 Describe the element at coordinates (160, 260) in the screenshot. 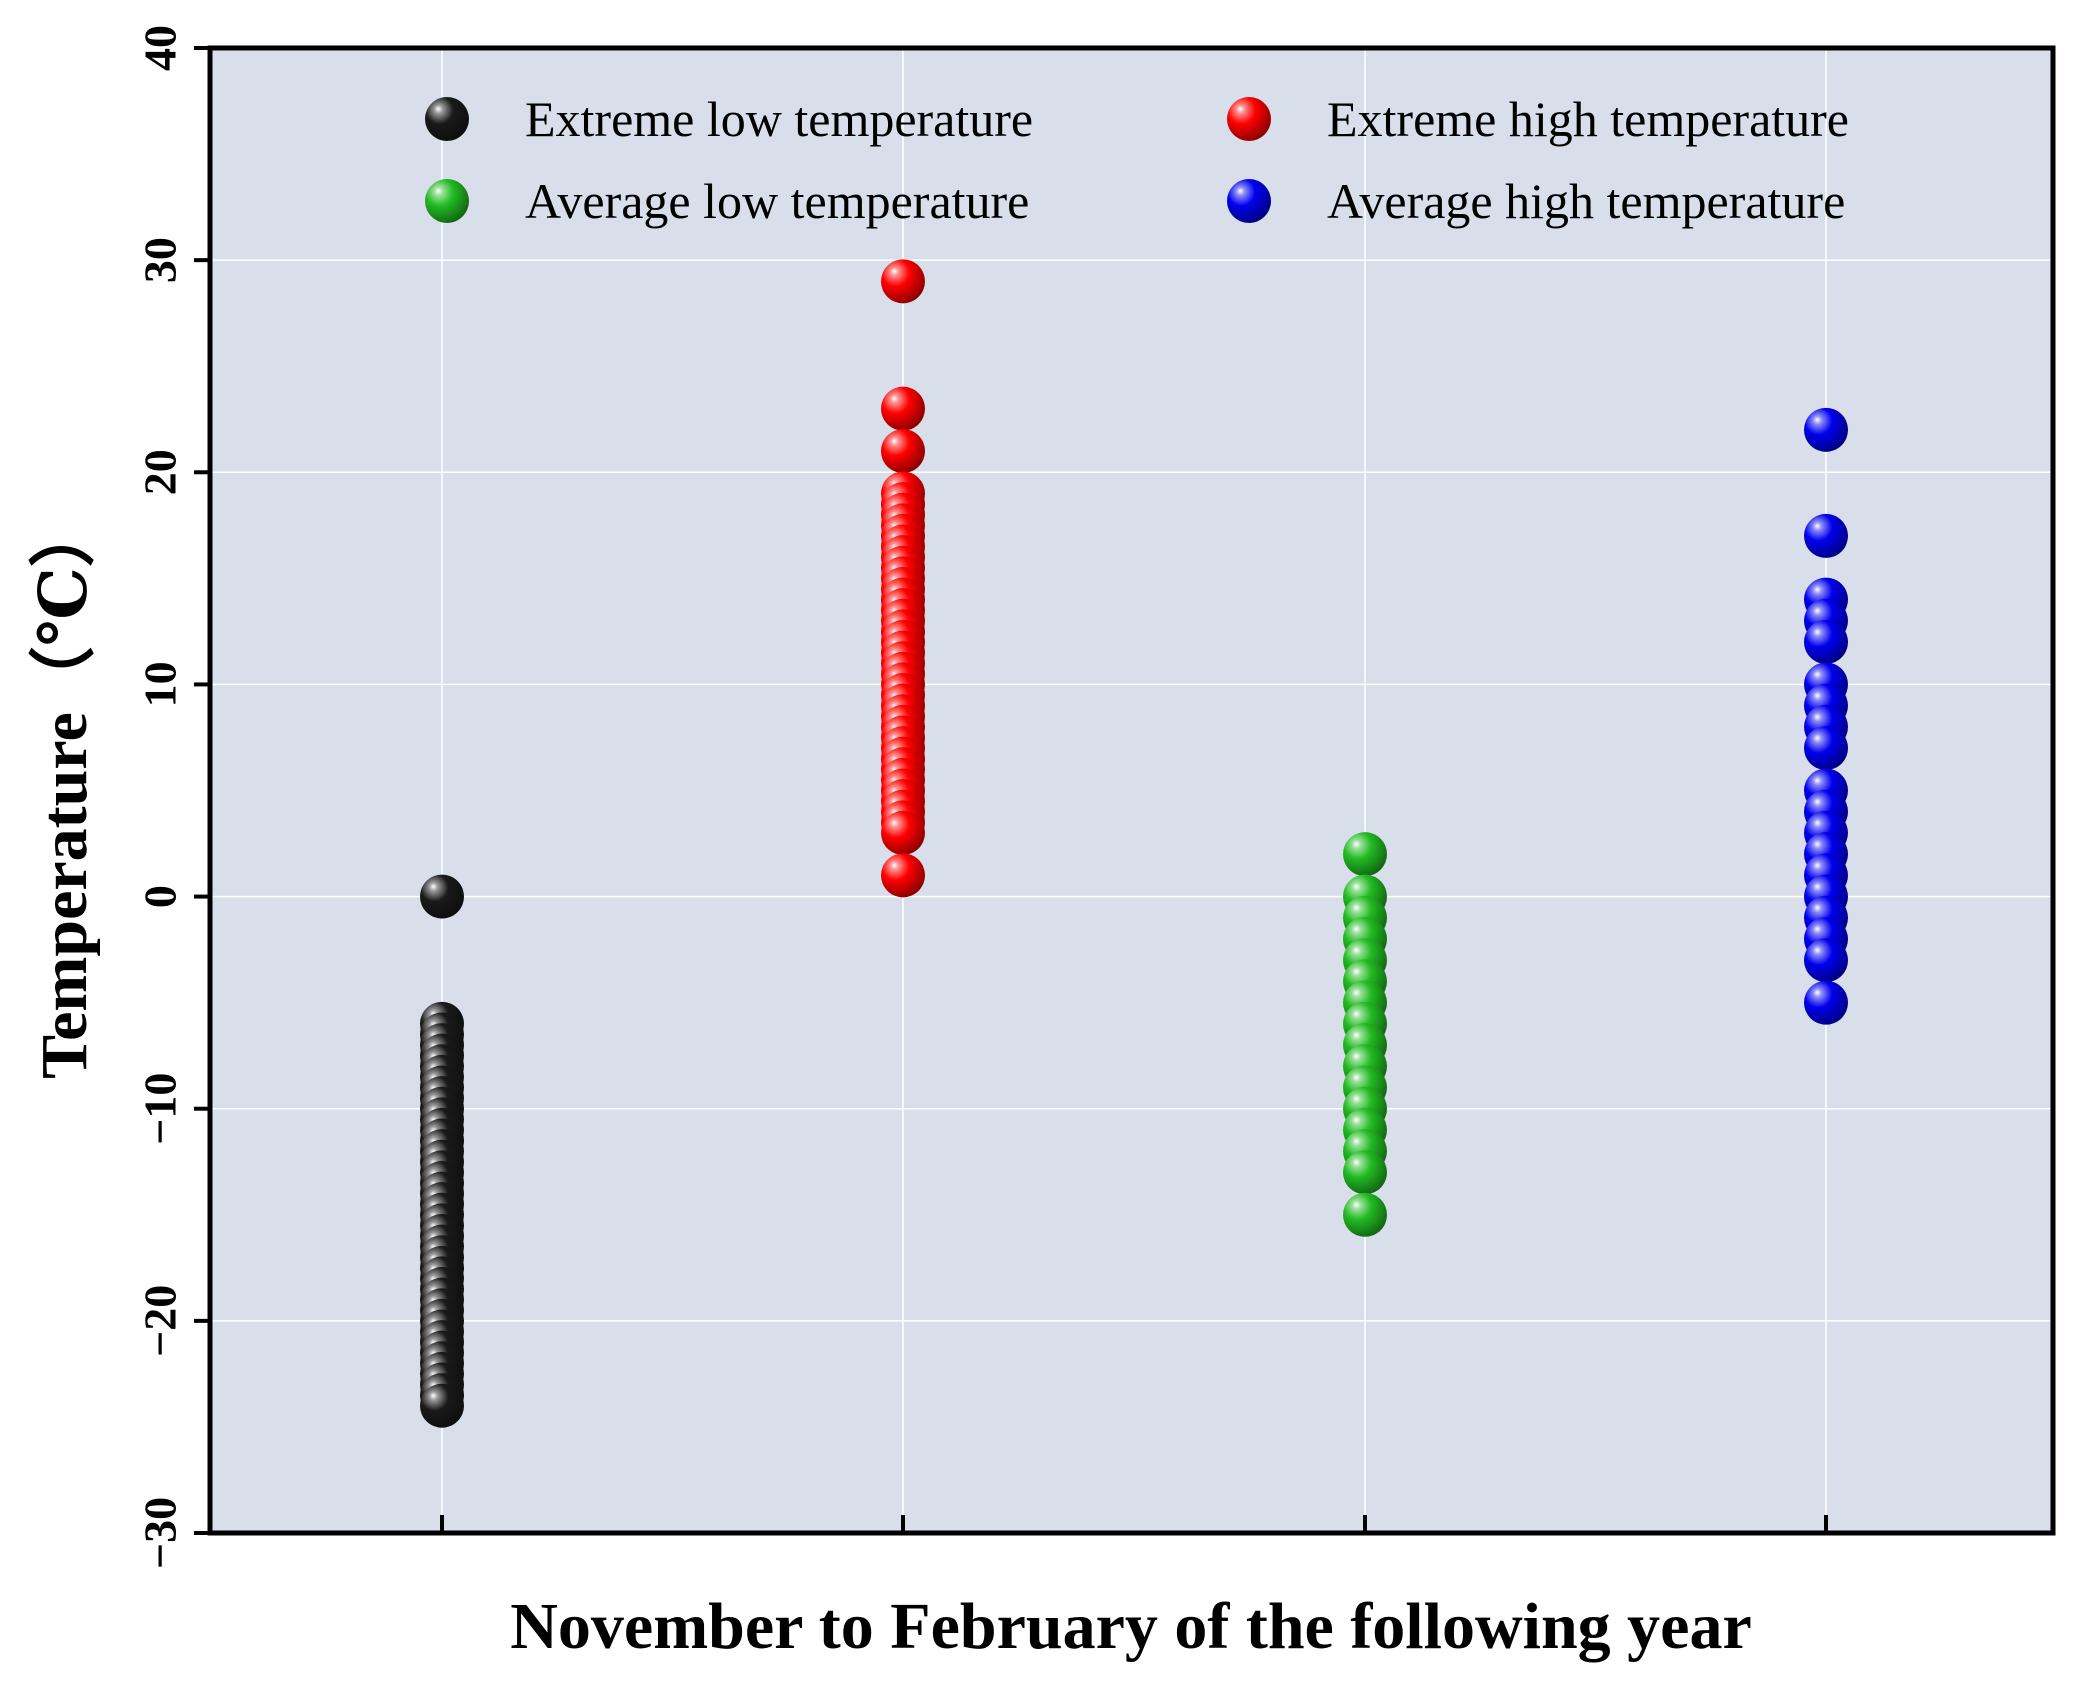

I see `y-tick-label: 30` at that location.